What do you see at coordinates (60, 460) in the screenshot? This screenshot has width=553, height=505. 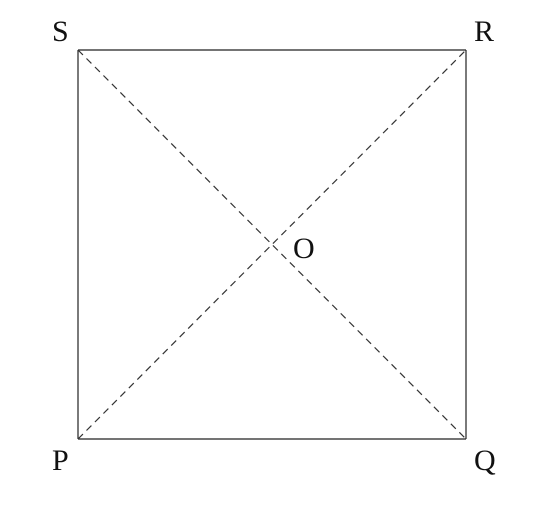 I see `vertex-label-p: P` at bounding box center [60, 460].